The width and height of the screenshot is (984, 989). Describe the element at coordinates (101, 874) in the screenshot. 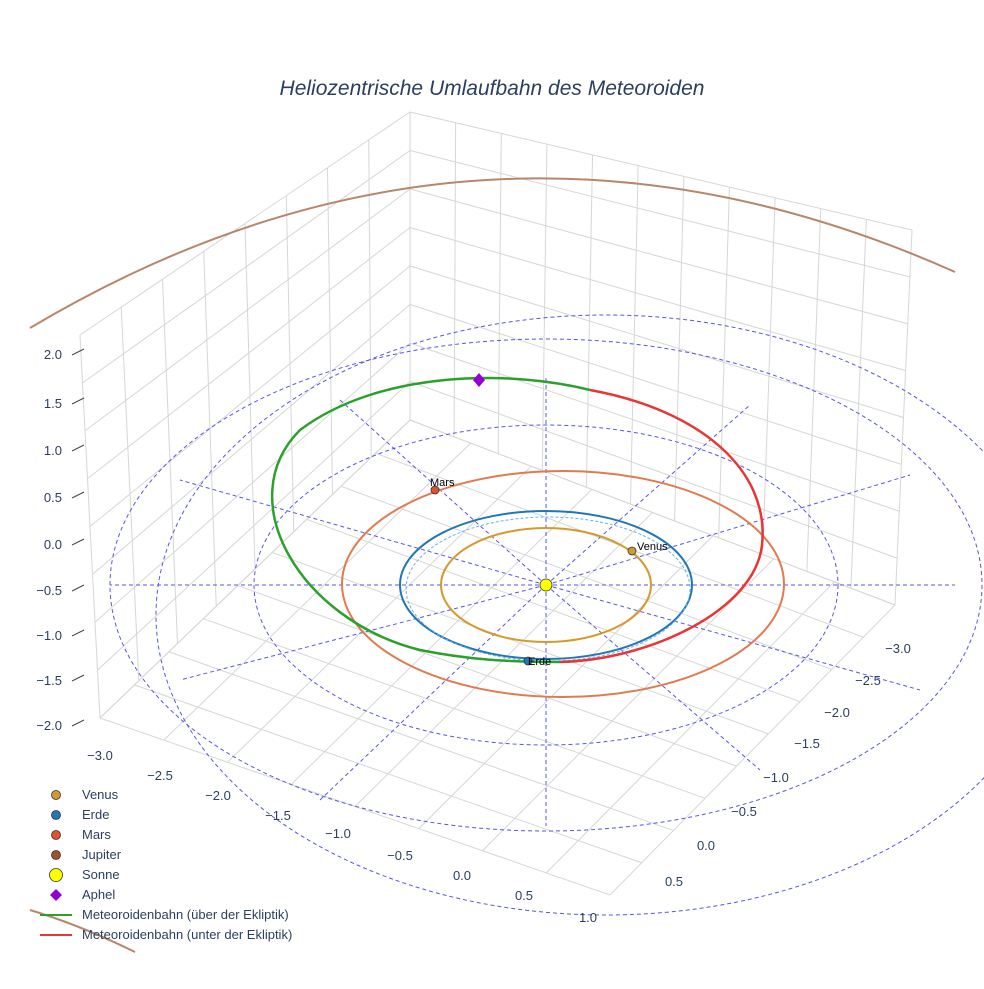

I see `legend-label-sonne: Sonne` at that location.